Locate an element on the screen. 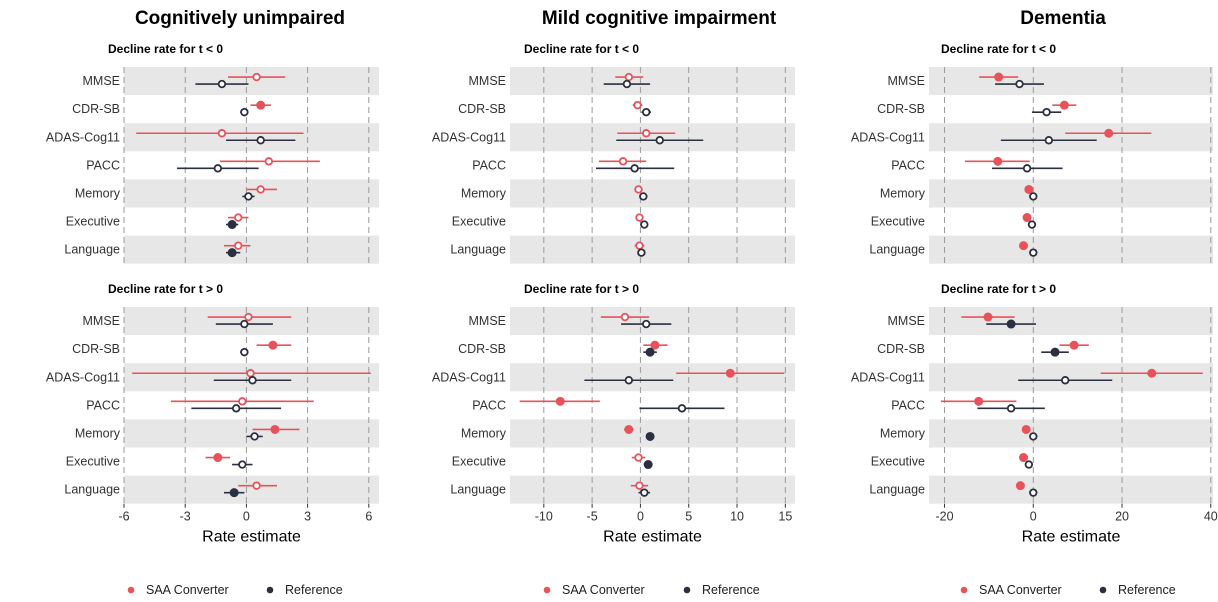 The height and width of the screenshot is (602, 1218). x-tick-label: 20 is located at coordinates (1122, 517).